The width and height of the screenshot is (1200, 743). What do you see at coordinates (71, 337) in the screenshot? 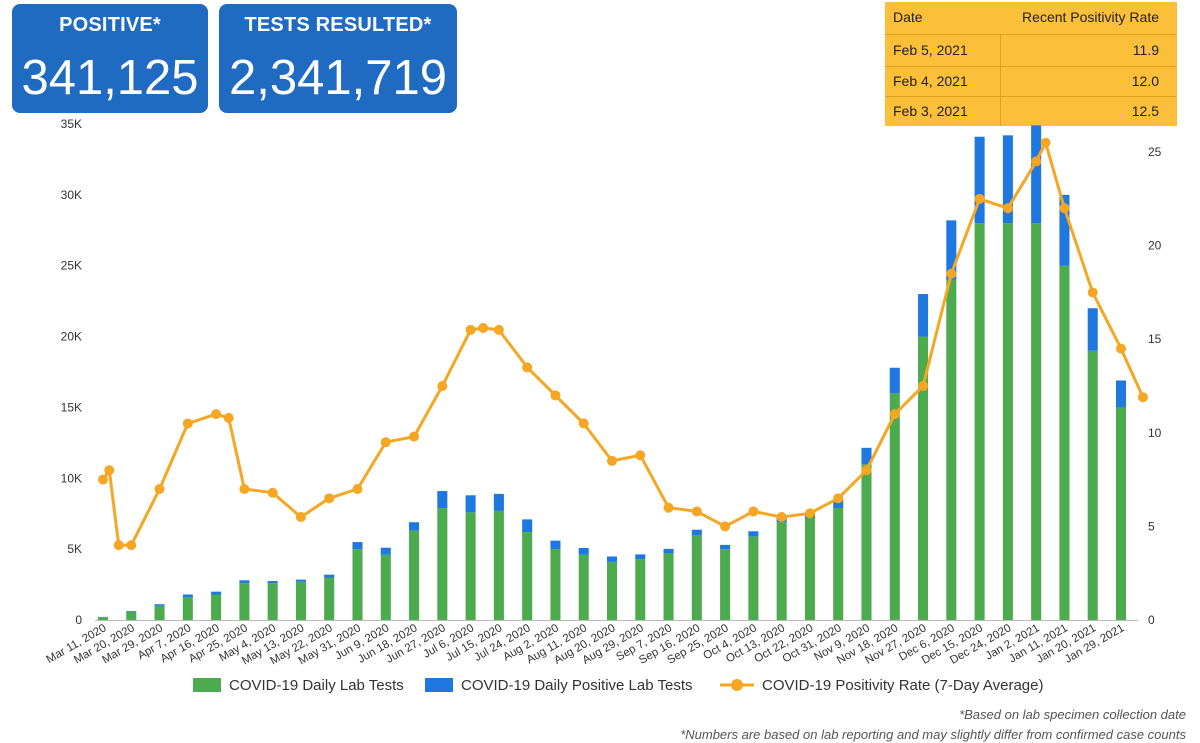
I see `y-left-tick-label: 20K` at bounding box center [71, 337].